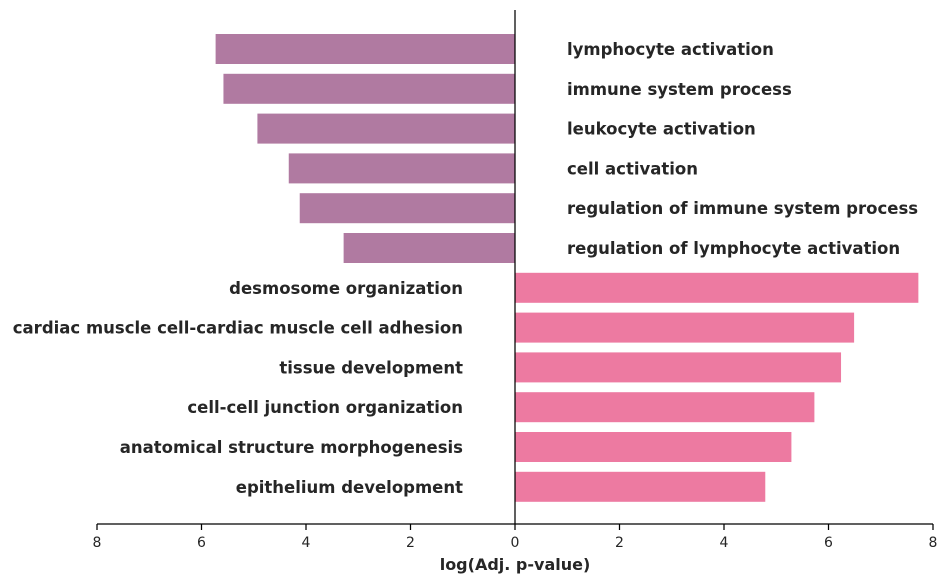  Describe the element at coordinates (742, 208) in the screenshot. I see `category-label: regulation of immune system process` at that location.